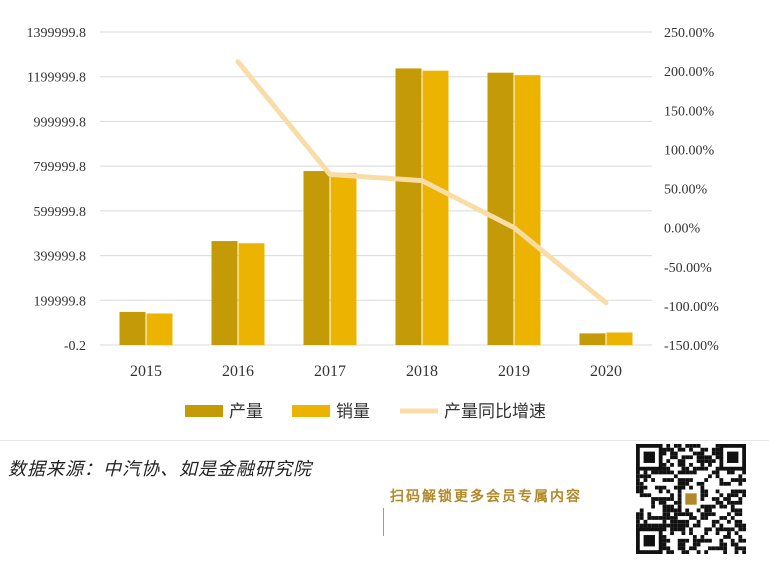 The height and width of the screenshot is (563, 769). Describe the element at coordinates (514, 371) in the screenshot. I see `x-tick-label: 2019` at that location.